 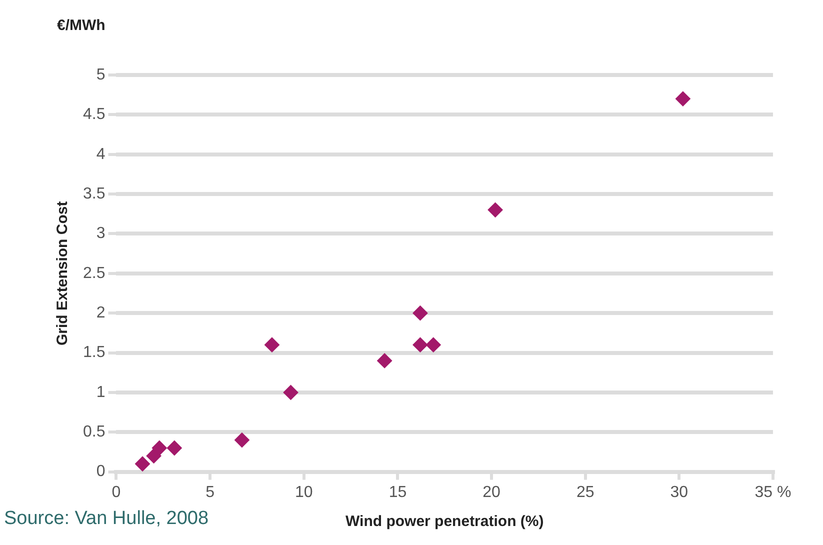 I want to click on y-tick-label: 2.5, so click(x=94, y=273).